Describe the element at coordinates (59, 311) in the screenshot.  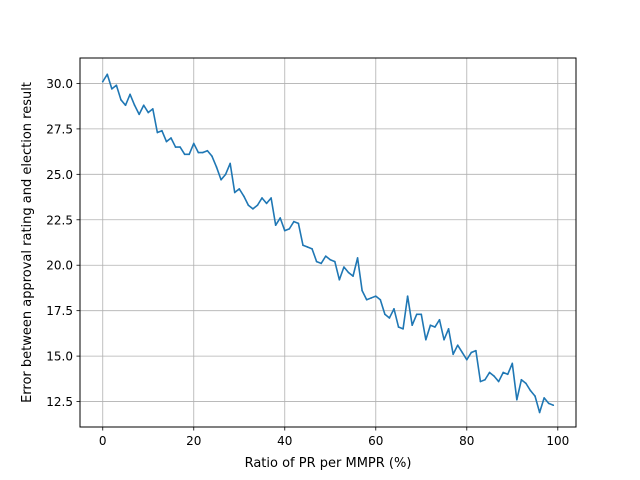
I see `y-tick-label: 17.5` at that location.